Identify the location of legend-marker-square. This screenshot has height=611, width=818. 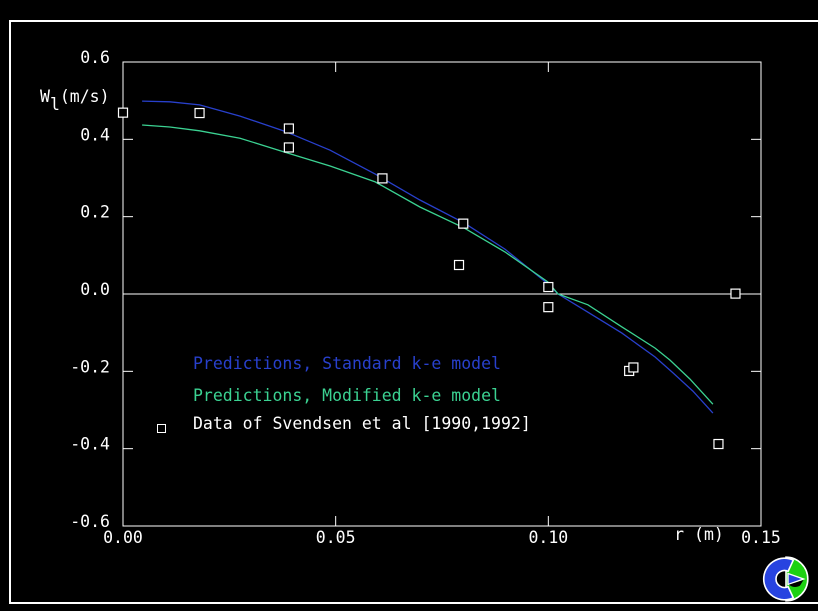
(161, 428).